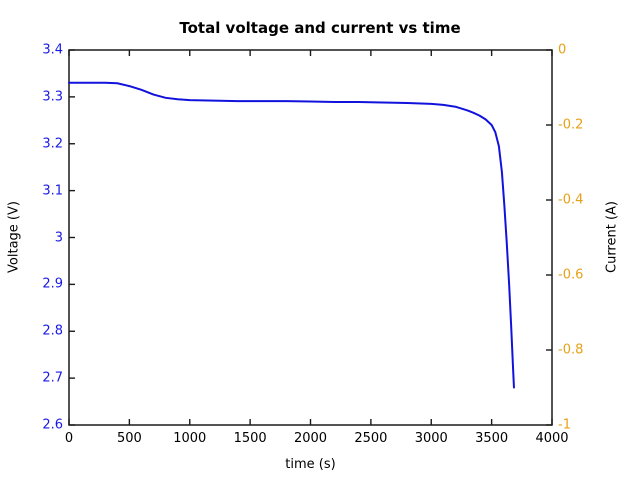  What do you see at coordinates (14, 237) in the screenshot?
I see `y-axis-label-left: Voltage (V)` at bounding box center [14, 237].